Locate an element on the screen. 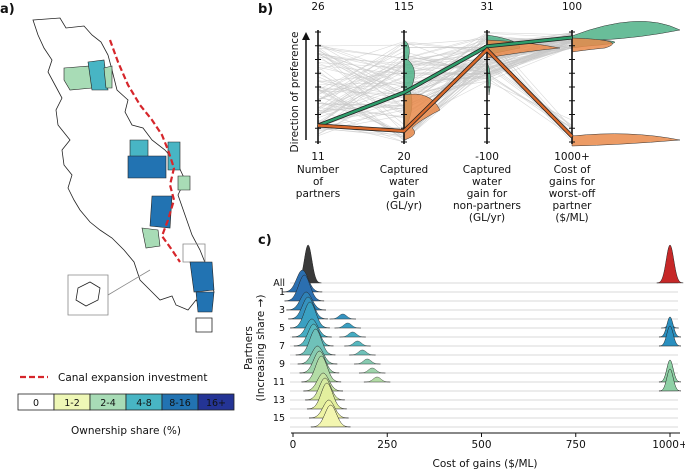 This screenshot has width=685, height=471. legend-line-label: Canal expansion investment is located at coordinates (132, 378).